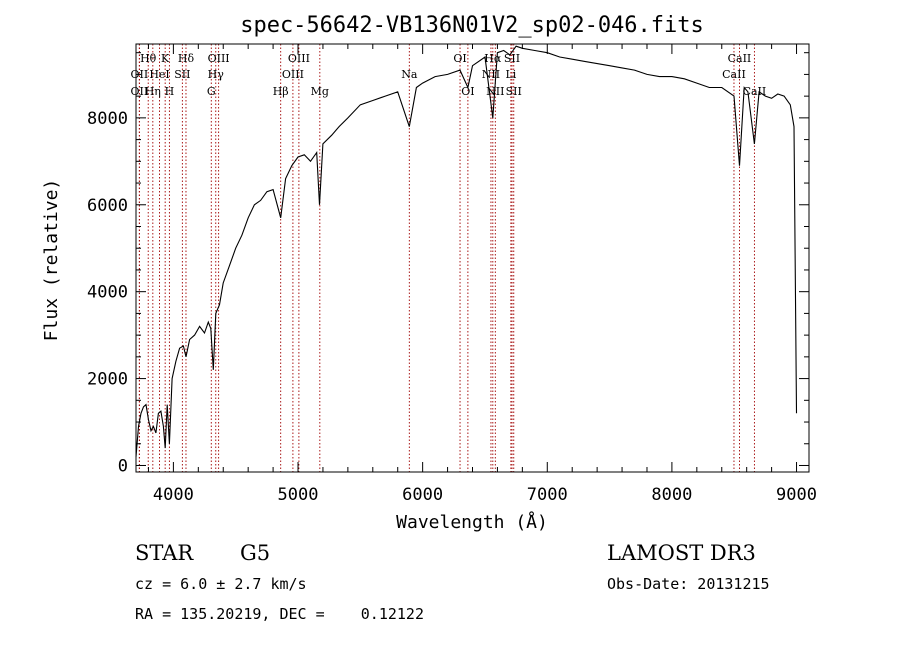  I want to click on line-label-22: SII, so click(512, 58).